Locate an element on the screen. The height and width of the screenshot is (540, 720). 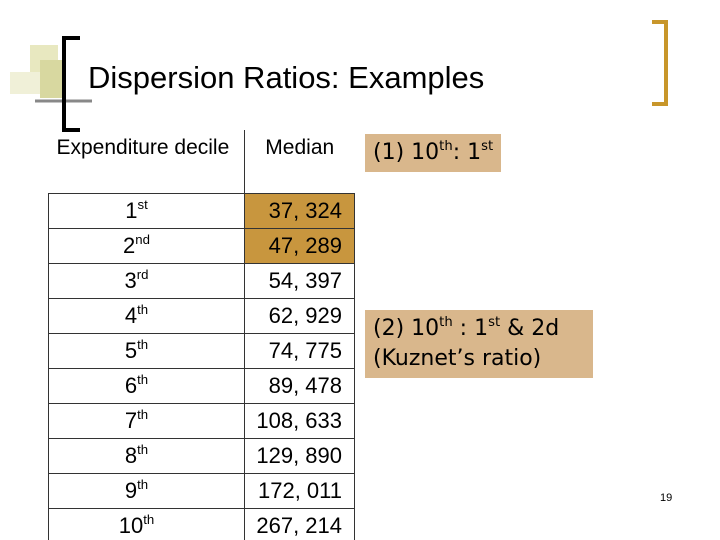
decile-cell: 2nd is located at coordinates (146, 245).